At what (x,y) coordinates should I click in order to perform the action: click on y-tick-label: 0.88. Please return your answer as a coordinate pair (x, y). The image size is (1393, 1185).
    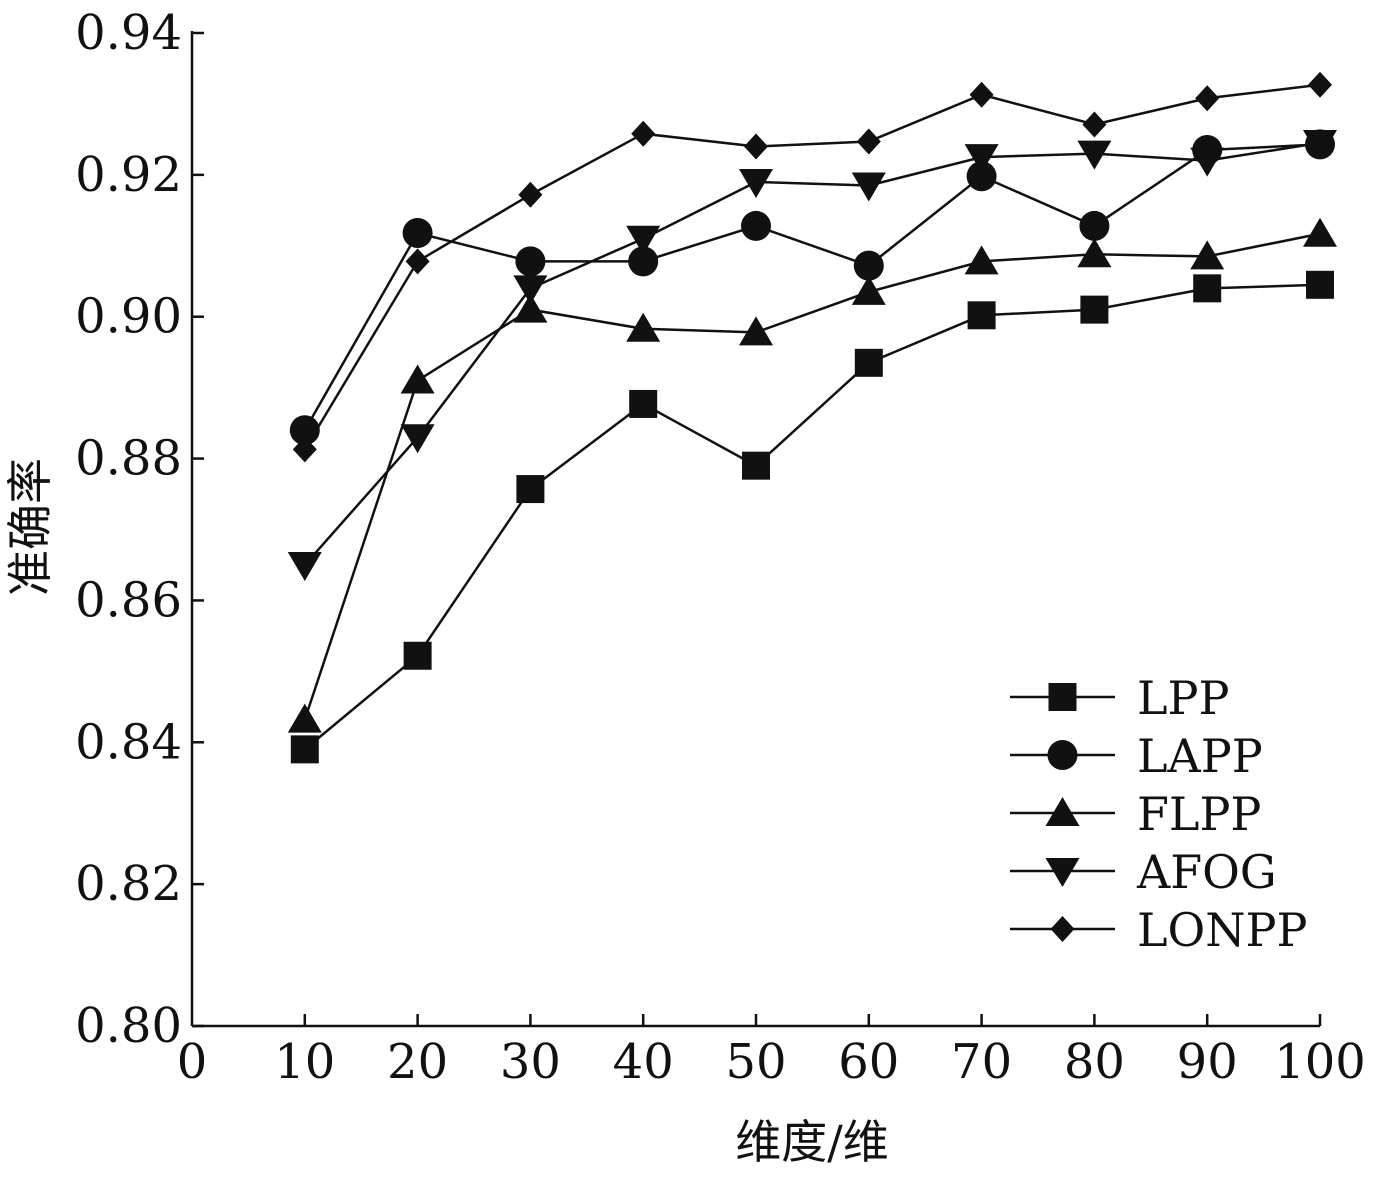
    Looking at the image, I should click on (128, 459).